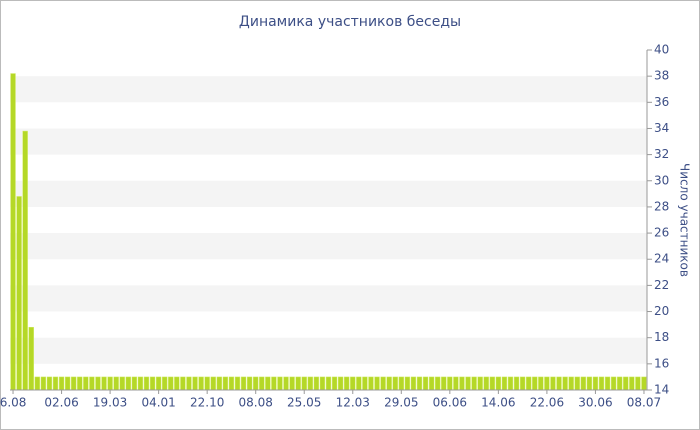 This screenshot has height=430, width=700. Describe the element at coordinates (661, 128) in the screenshot. I see `y-tick-label: 34` at that location.